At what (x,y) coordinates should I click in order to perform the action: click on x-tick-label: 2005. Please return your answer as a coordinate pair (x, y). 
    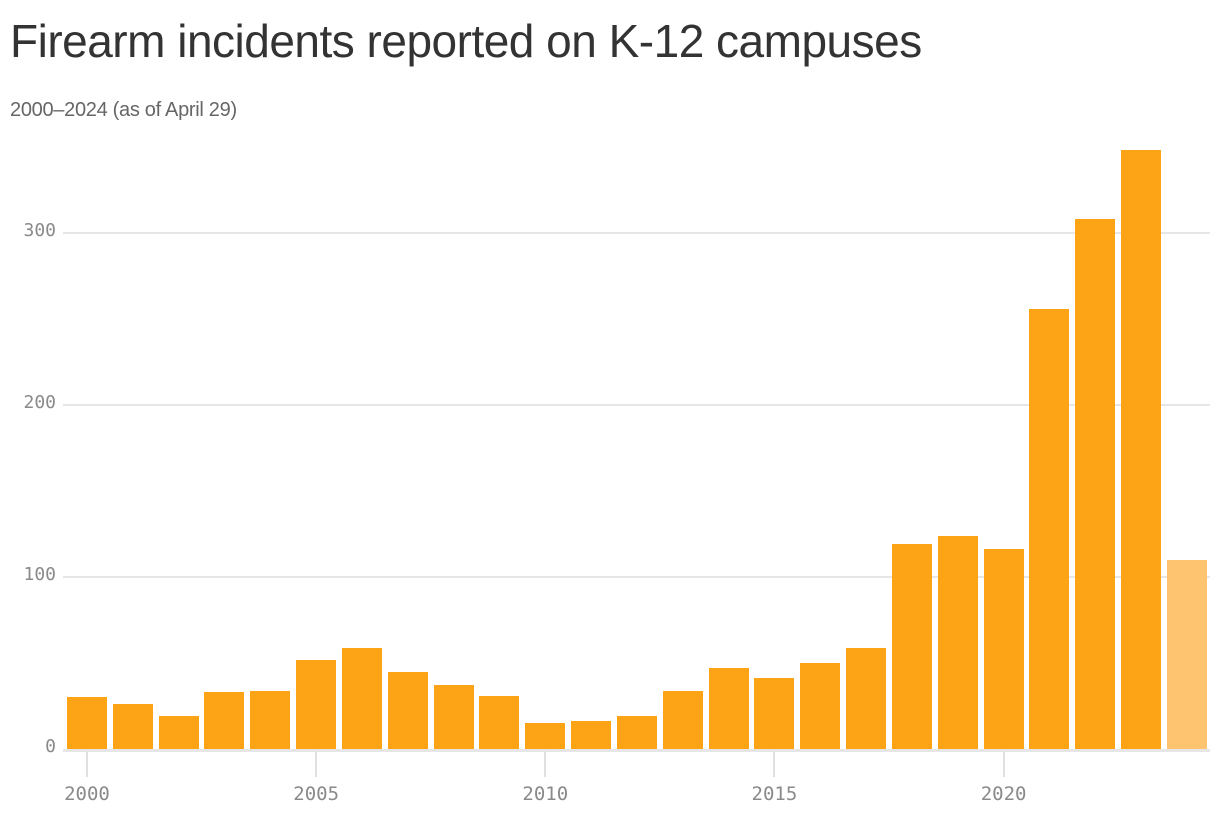
    Looking at the image, I should click on (316, 794).